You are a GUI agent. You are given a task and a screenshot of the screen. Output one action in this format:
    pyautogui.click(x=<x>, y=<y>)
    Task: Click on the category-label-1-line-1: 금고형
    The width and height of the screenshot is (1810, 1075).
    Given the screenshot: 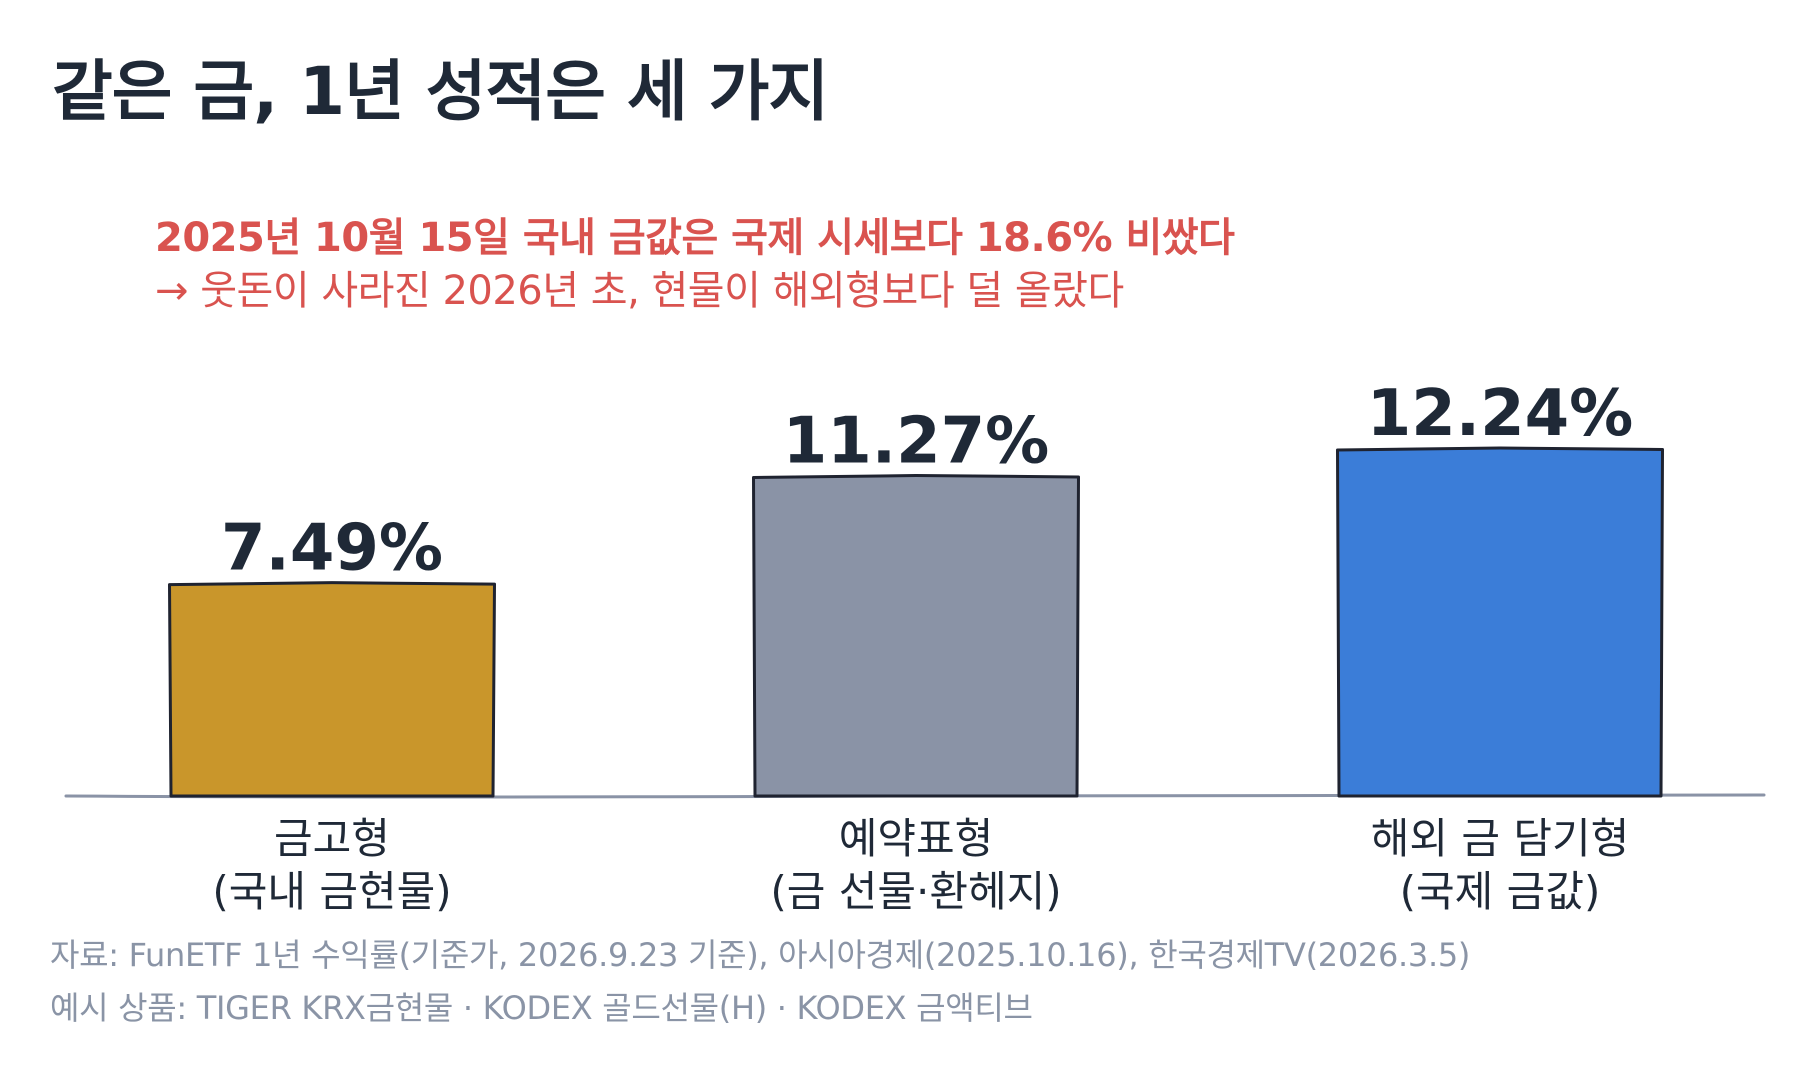 What is the action you would take?
    pyautogui.click(x=332, y=838)
    